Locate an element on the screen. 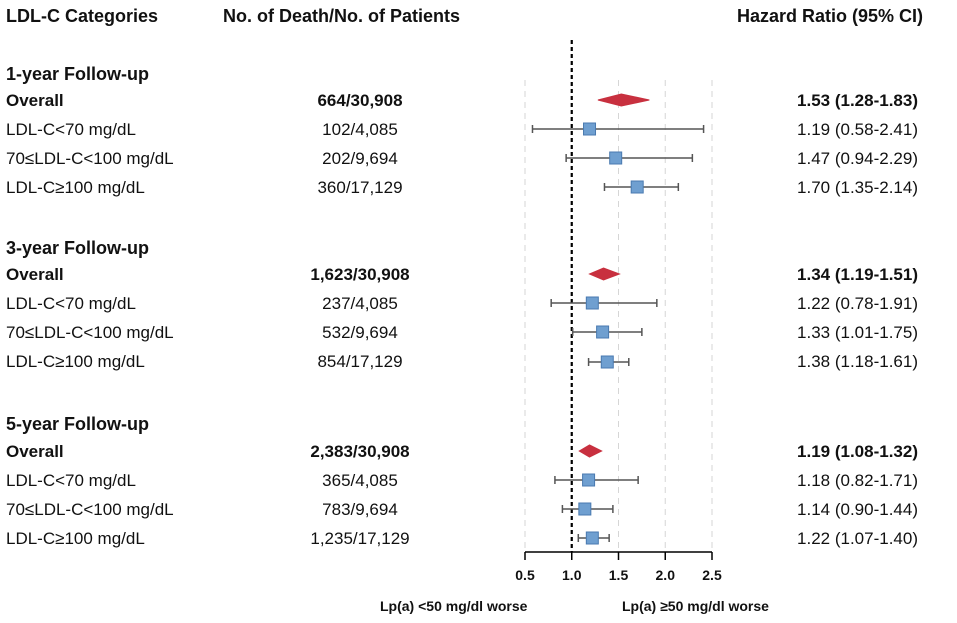 Image resolution: width=957 pixels, height=623 pixels. row-hazard-ratio: 1.14 (0.90-1.44) is located at coordinates (857, 509).